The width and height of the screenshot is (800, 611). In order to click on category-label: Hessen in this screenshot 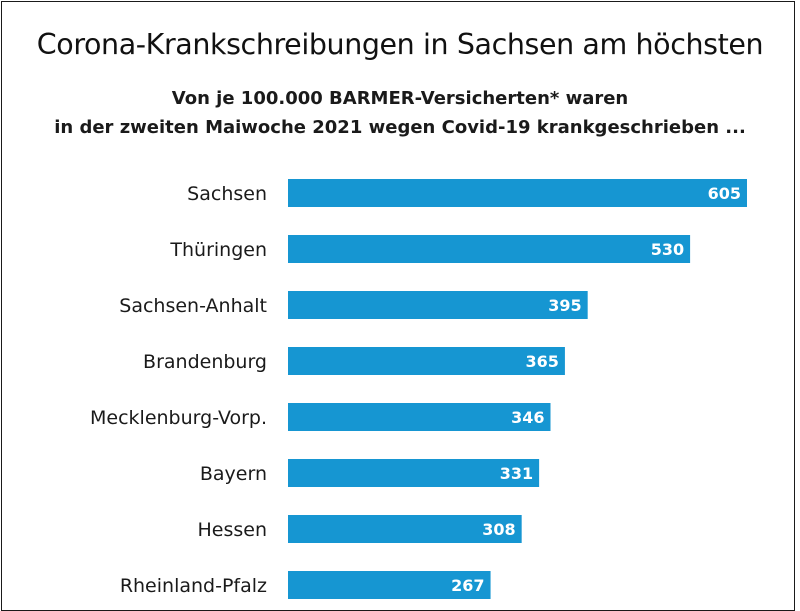, I will do `click(232, 530)`.